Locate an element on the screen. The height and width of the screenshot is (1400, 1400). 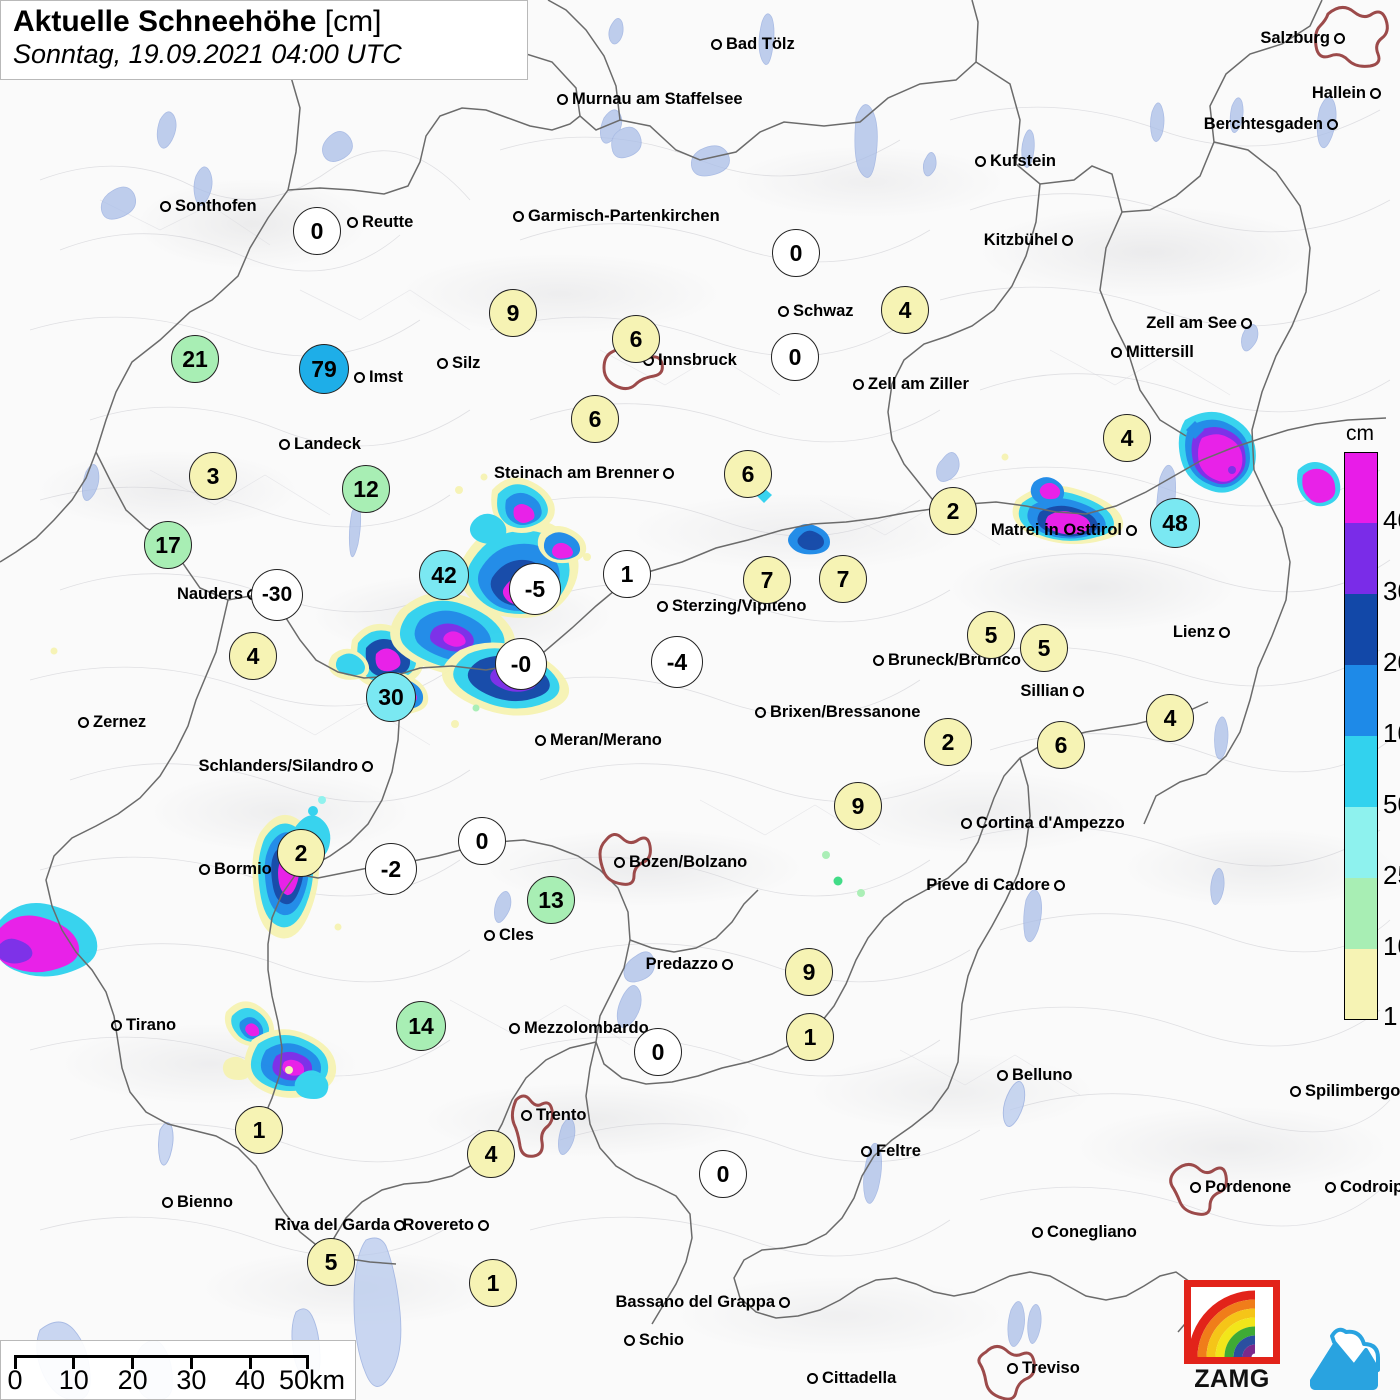
city-name: Belluno is located at coordinates (1042, 1075).